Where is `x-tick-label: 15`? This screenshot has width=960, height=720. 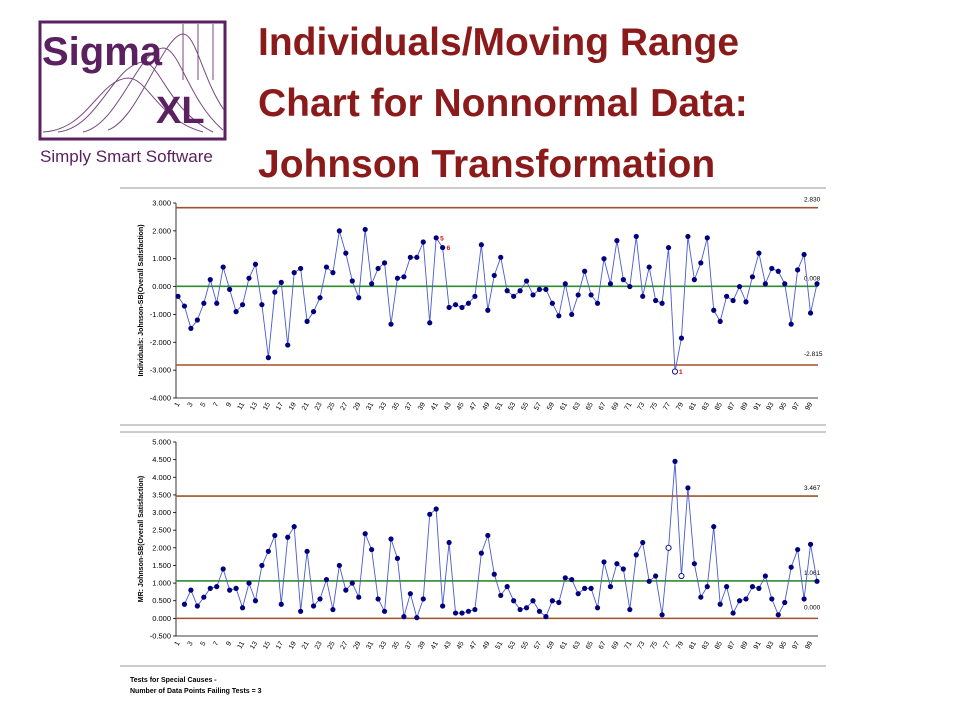 x-tick-label: 15 is located at coordinates (267, 645).